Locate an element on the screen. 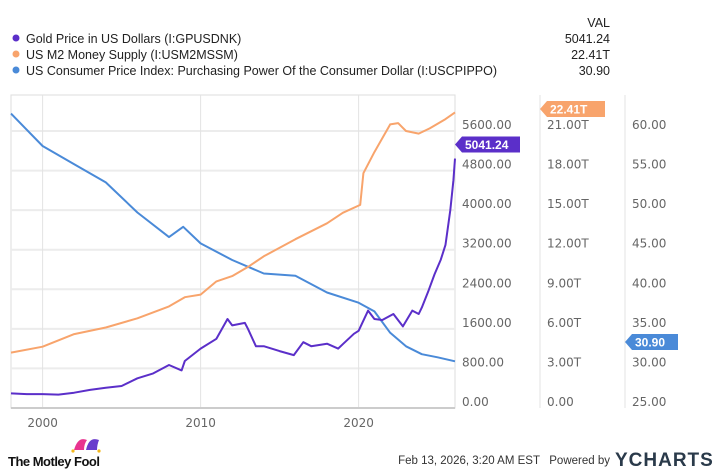  logo-text: The Motley Fool is located at coordinates (53, 461).